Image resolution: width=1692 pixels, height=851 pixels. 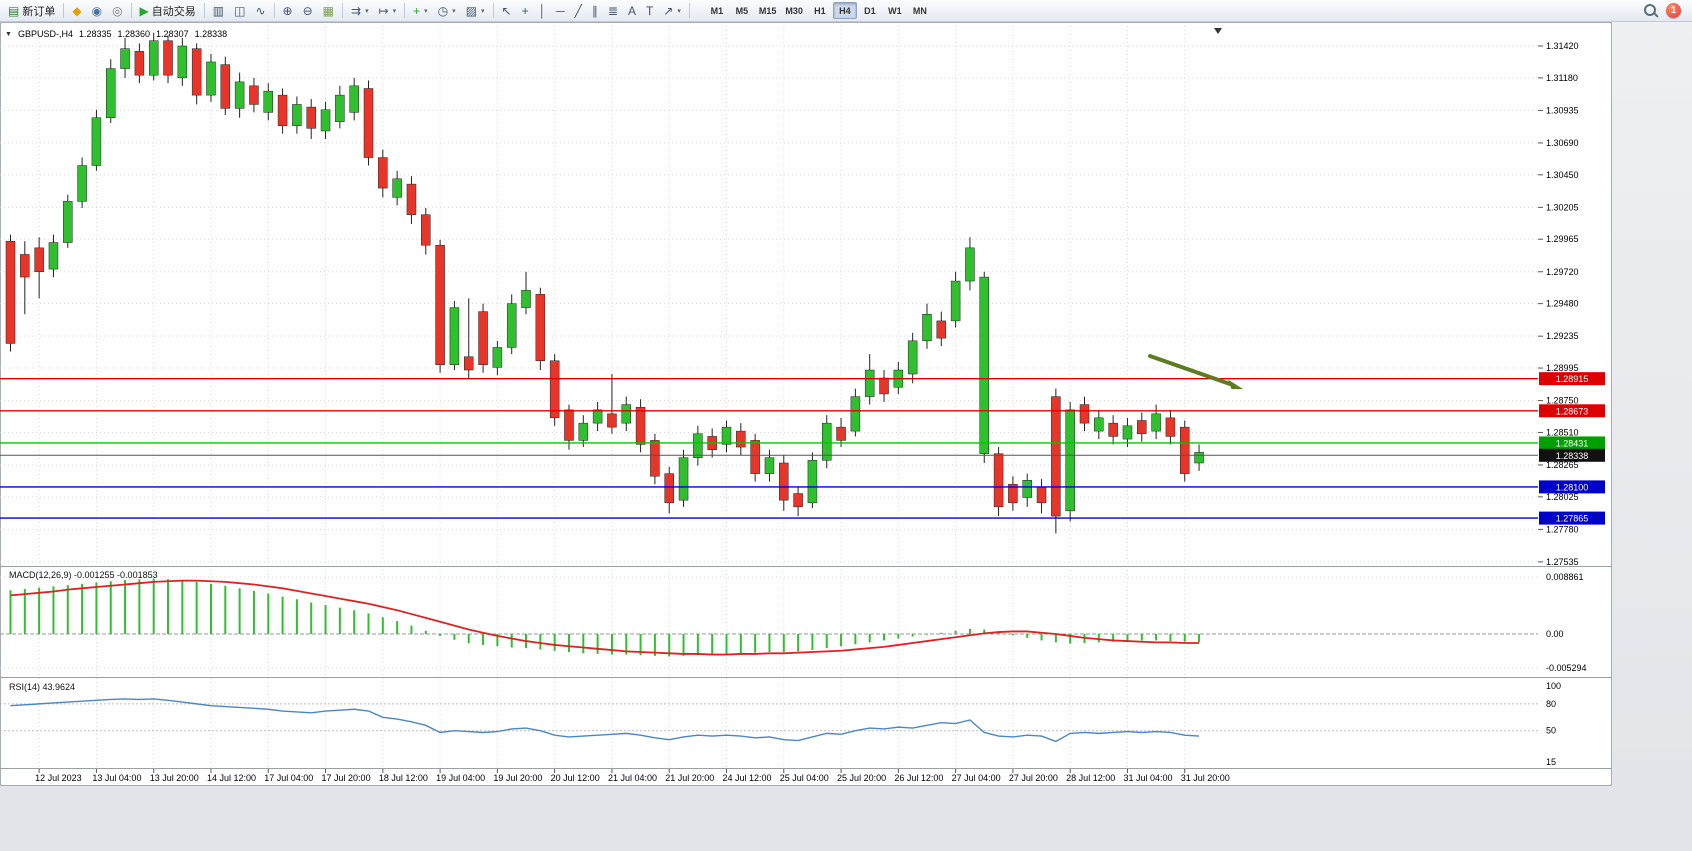 I want to click on toolbar-separator, so click(x=274, y=10).